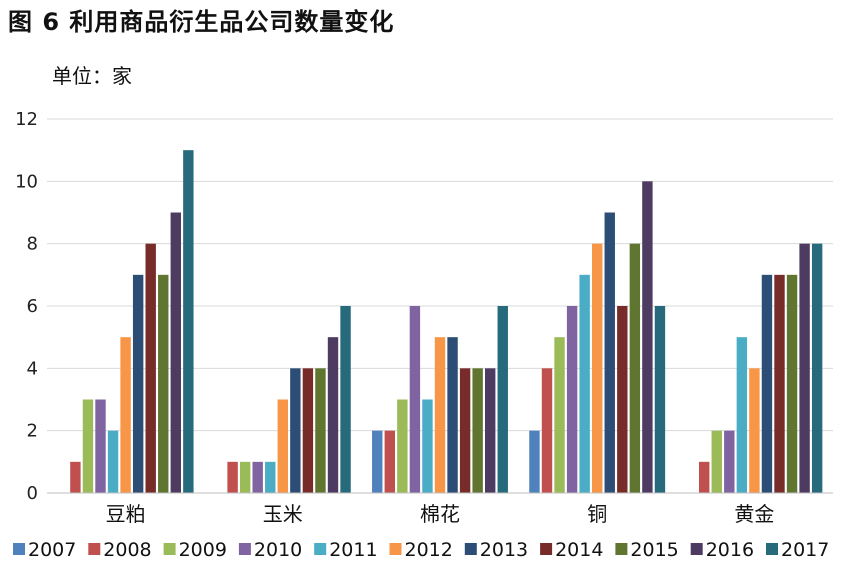  I want to click on bar-2016-玉米, so click(333, 415).